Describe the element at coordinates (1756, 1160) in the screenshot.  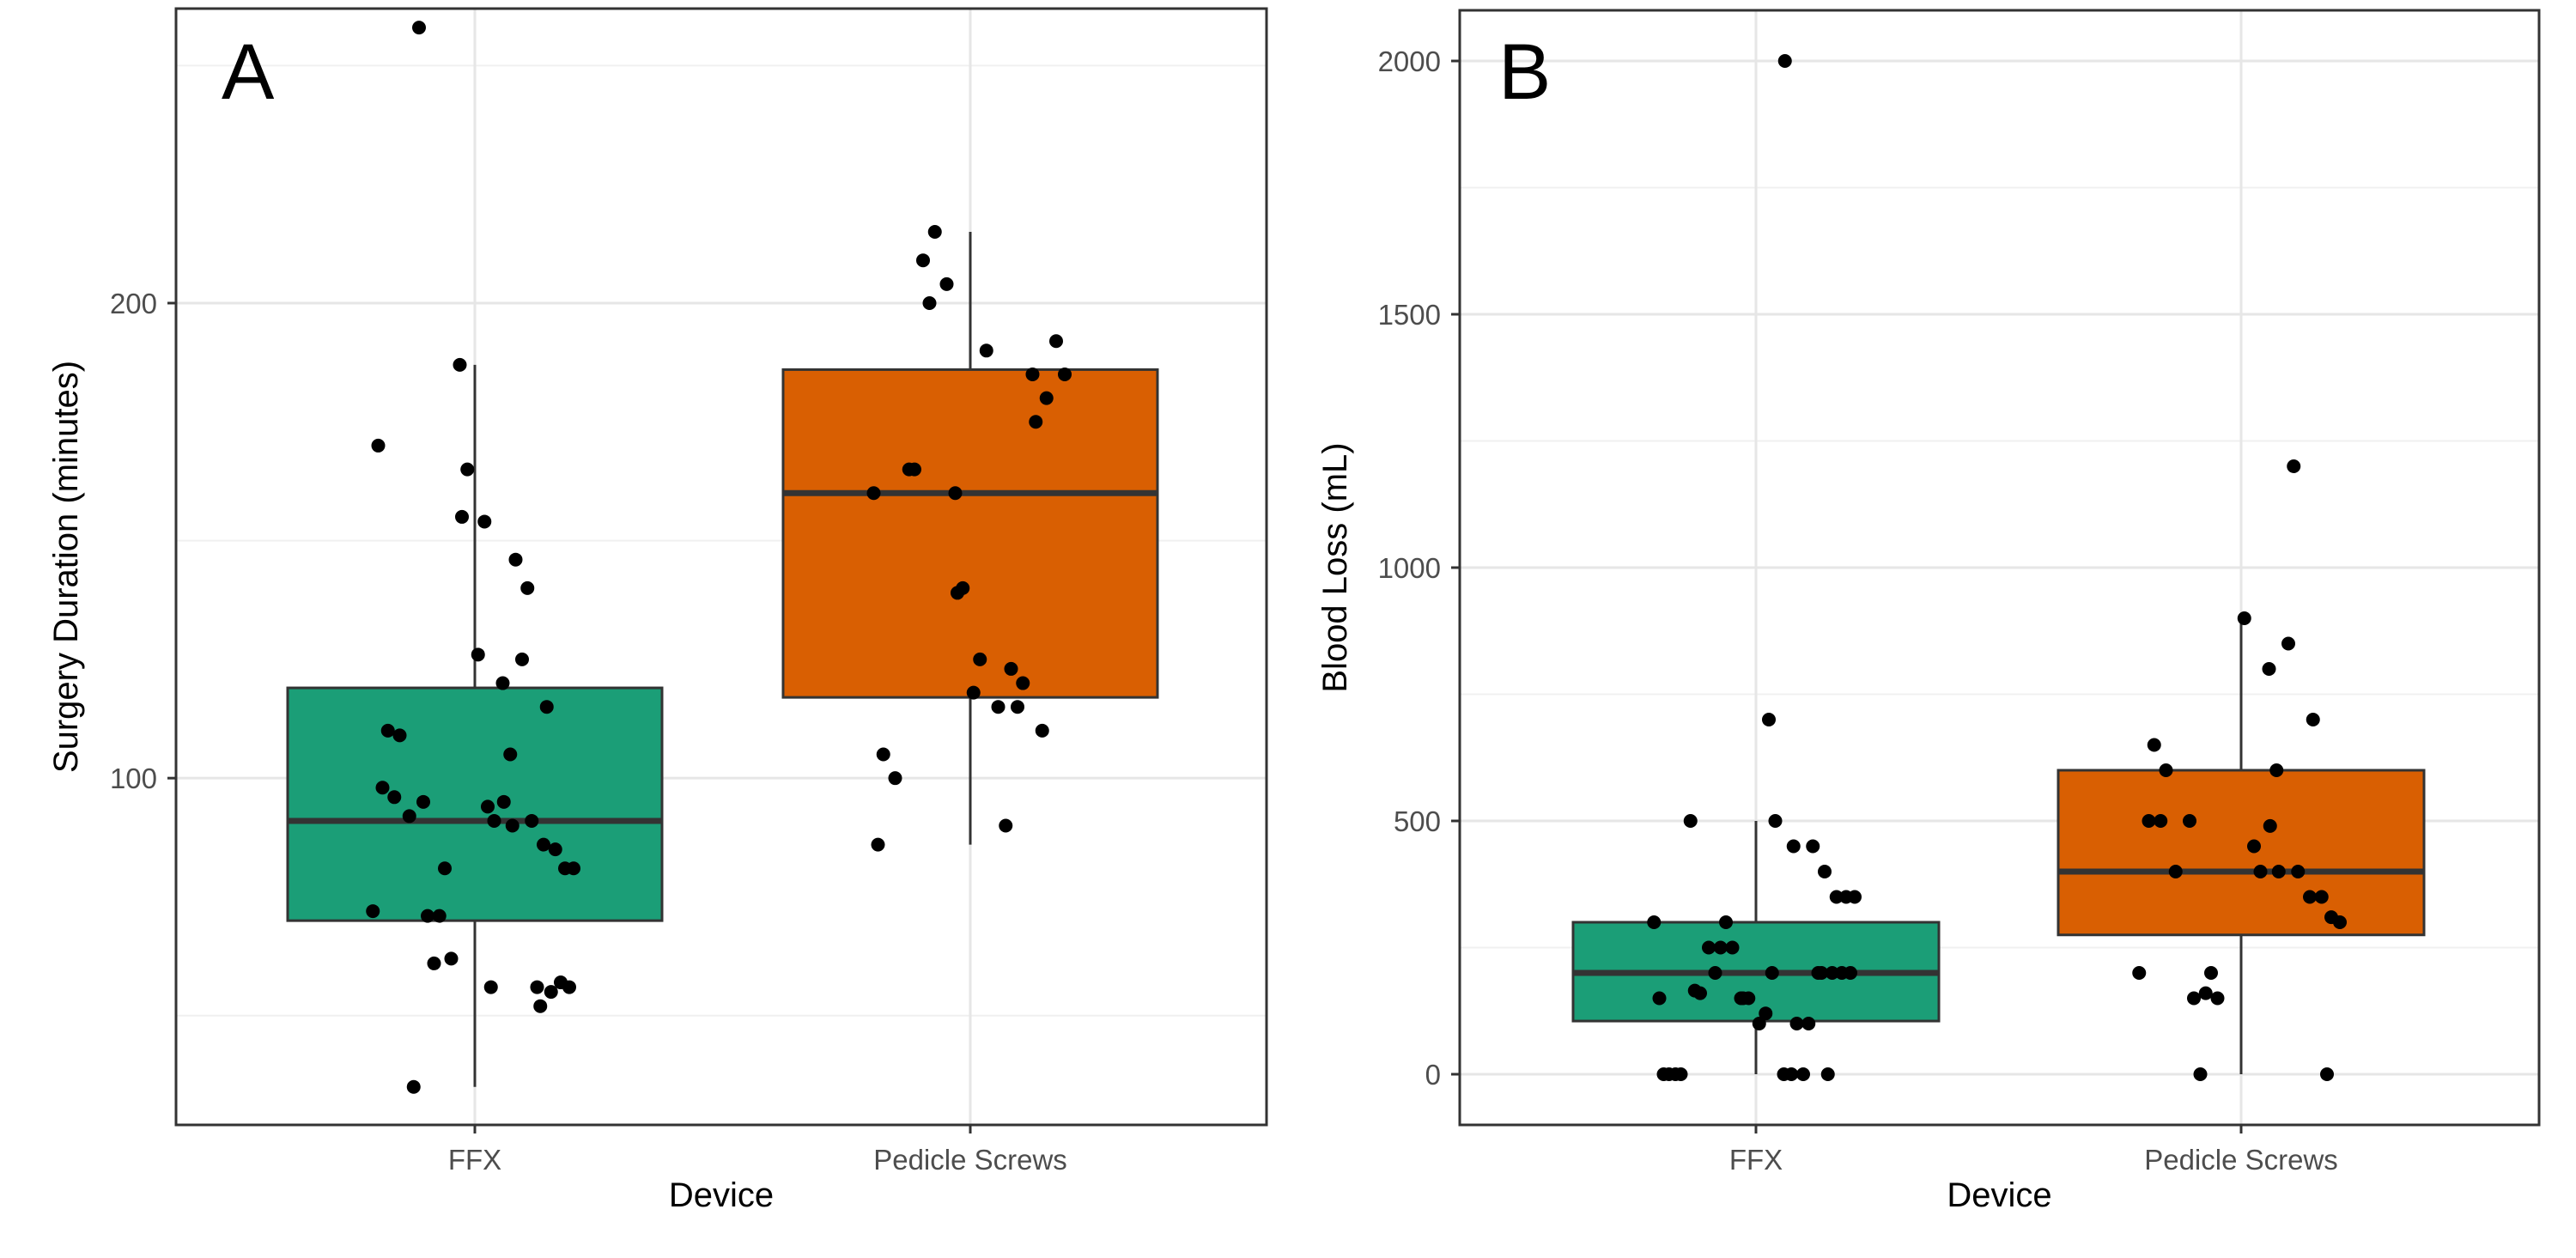
I see `x-tick-label: FFX` at that location.